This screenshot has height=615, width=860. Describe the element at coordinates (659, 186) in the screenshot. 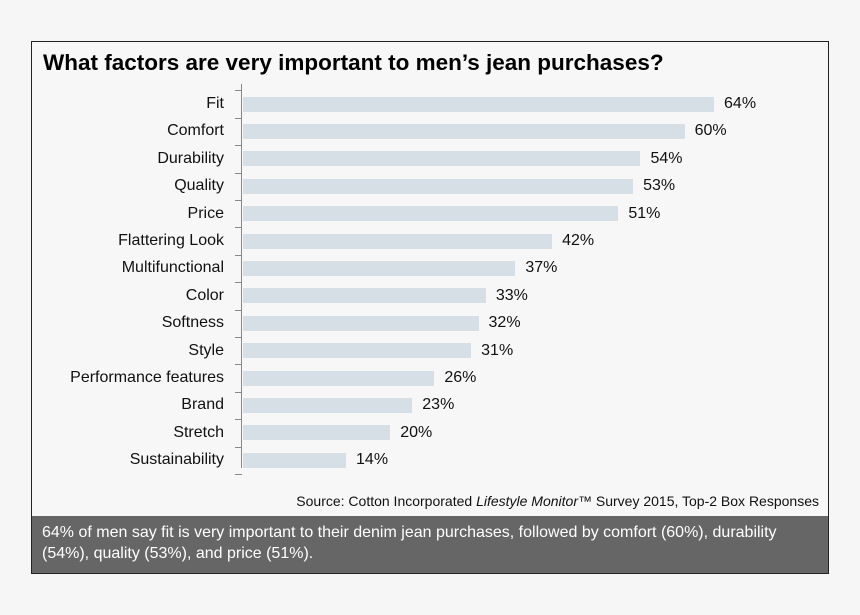

I see `data-label: 53%` at that location.